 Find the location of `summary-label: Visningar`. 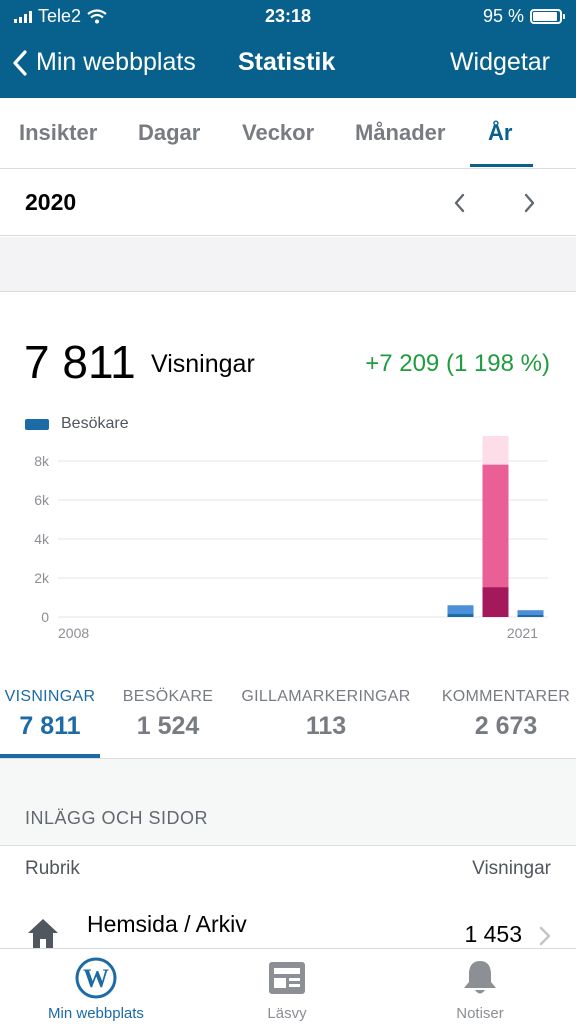

summary-label: Visningar is located at coordinates (203, 364).